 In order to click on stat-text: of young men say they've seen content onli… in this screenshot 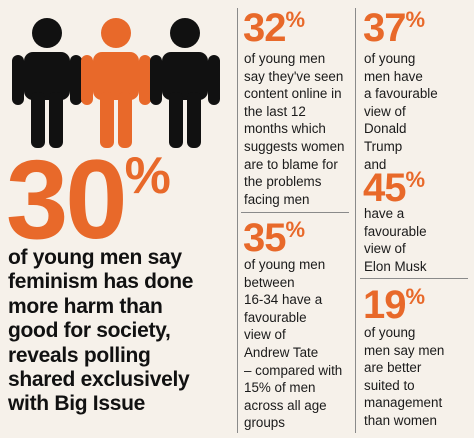, I will do `click(294, 129)`.